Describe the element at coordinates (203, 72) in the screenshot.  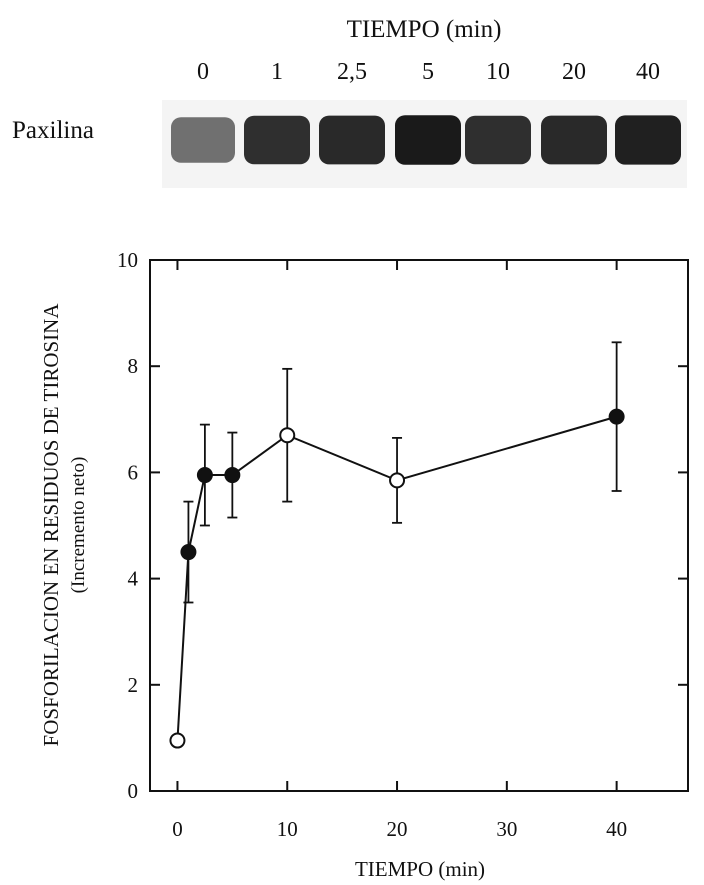
I see `lane-label: 0` at that location.